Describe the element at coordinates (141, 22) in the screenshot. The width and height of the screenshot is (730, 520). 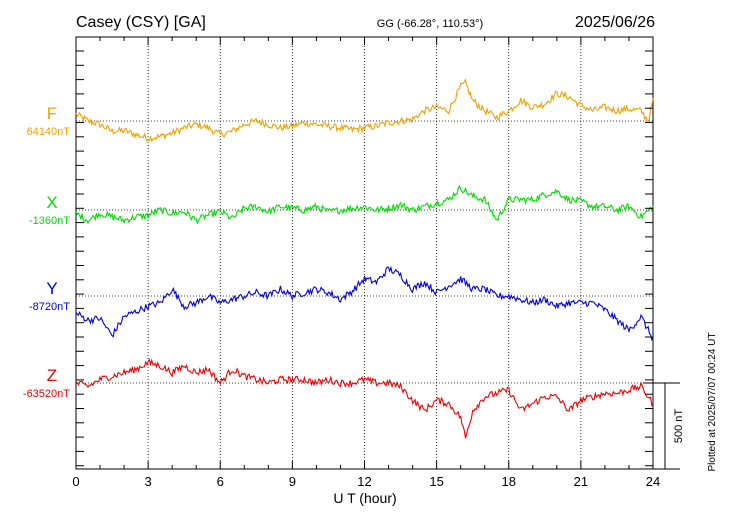
I see `station-title: Casey (CSY) [GA]` at that location.